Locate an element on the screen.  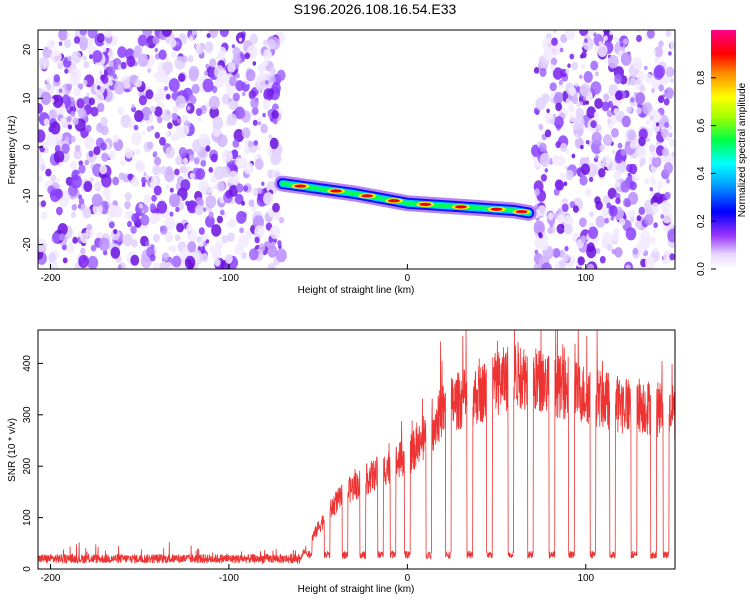
signal-hotspot-core is located at coordinates (460, 207).